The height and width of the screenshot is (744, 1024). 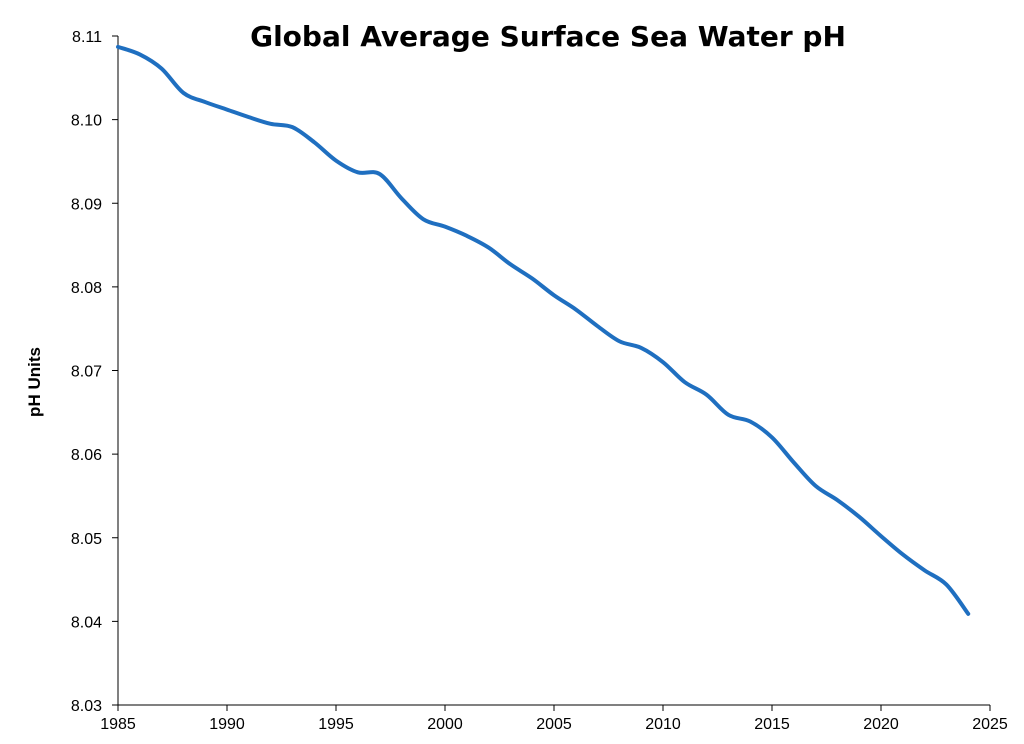 What do you see at coordinates (881, 724) in the screenshot?
I see `x-tick-label: 2020` at bounding box center [881, 724].